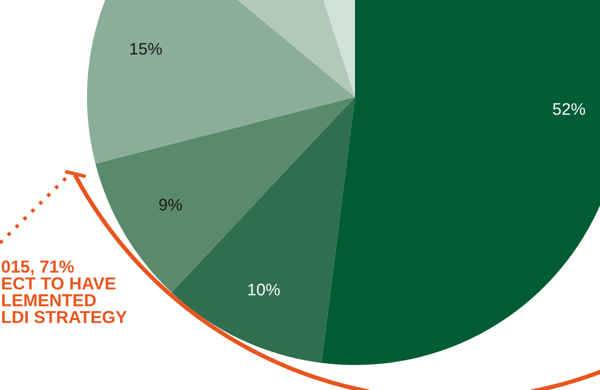  Describe the element at coordinates (569, 109) in the screenshot. I see `data-label: 52%` at that location.